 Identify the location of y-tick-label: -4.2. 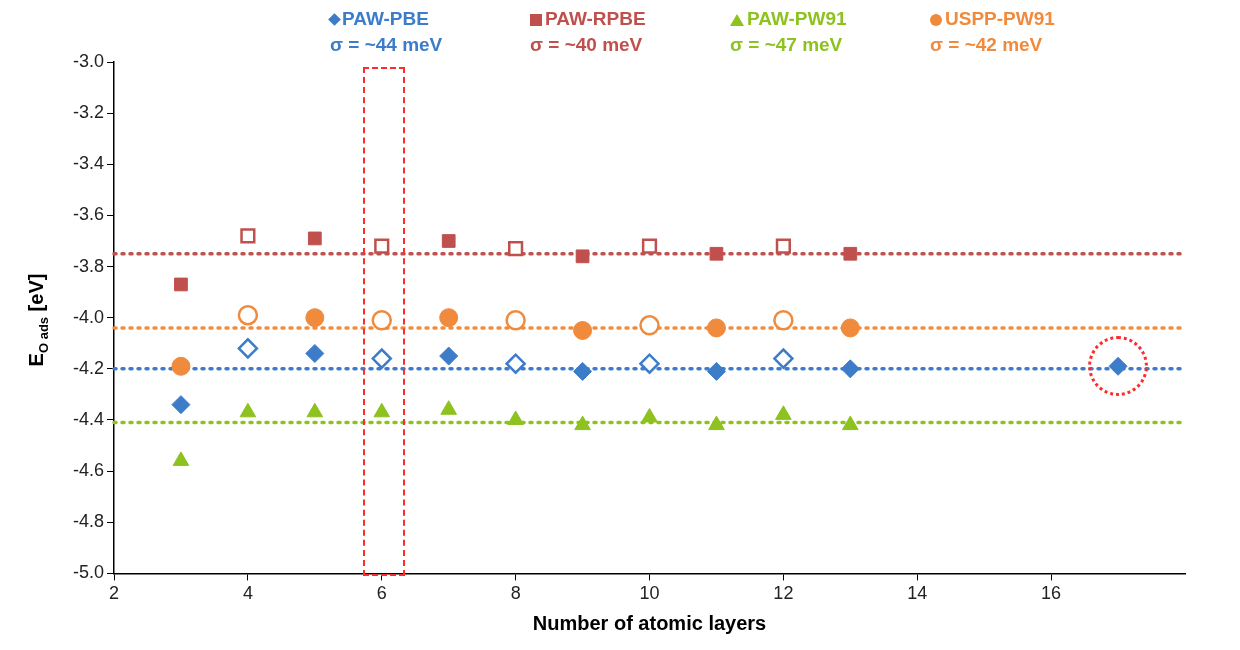
(88, 367).